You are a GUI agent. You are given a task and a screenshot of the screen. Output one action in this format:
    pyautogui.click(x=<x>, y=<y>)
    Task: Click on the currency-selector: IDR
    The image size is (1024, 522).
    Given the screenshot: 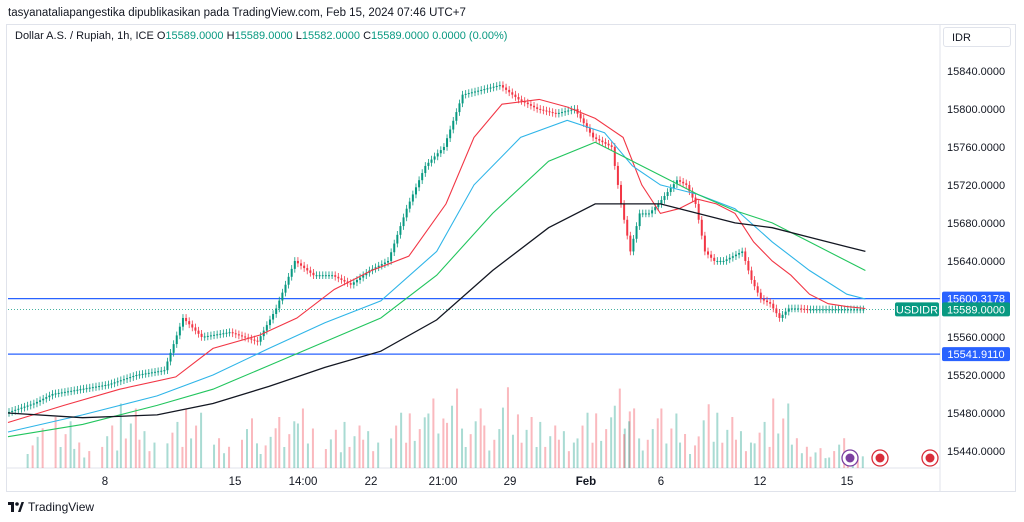 What is the action you would take?
    pyautogui.click(x=977, y=37)
    